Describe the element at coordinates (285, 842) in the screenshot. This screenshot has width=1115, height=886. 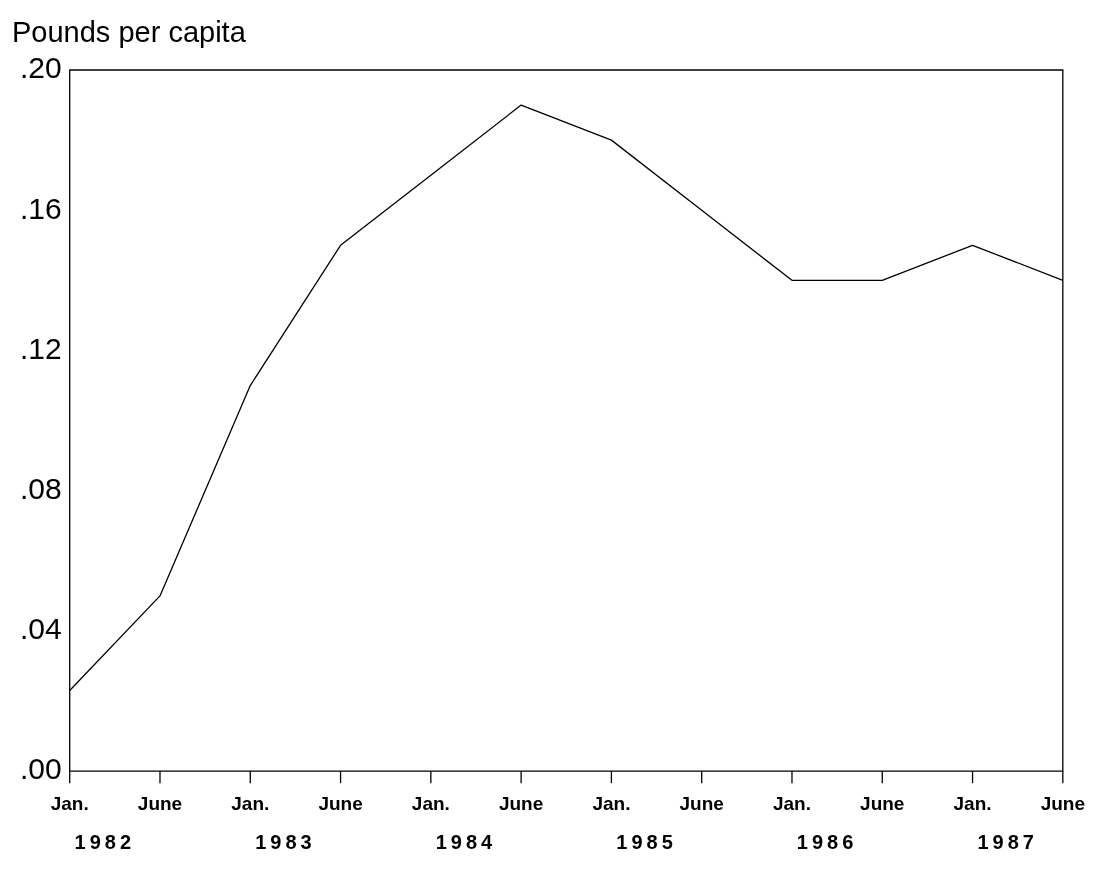
I see `text: 1983` at that location.